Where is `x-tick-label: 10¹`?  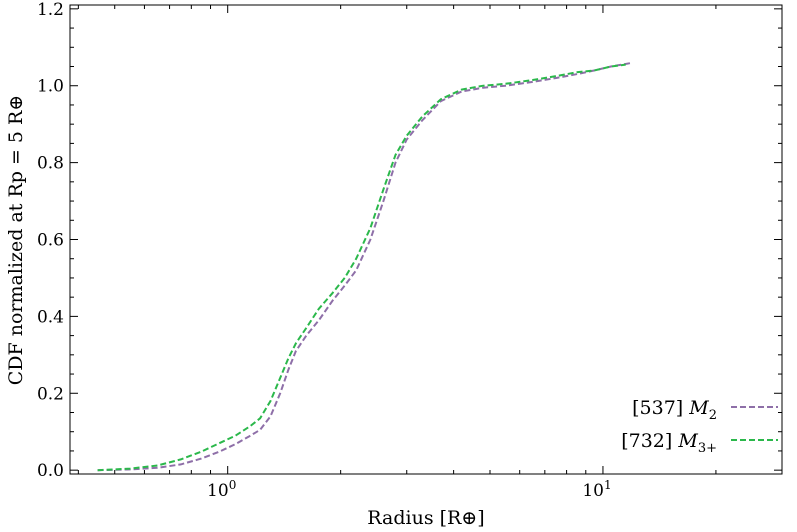
x-tick-label: 10¹ is located at coordinates (596, 489).